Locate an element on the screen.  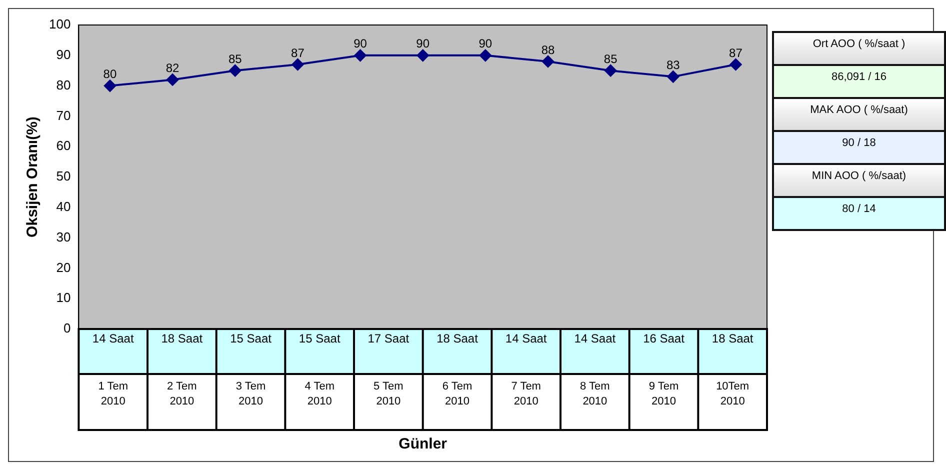
data-label: 83 is located at coordinates (673, 65).